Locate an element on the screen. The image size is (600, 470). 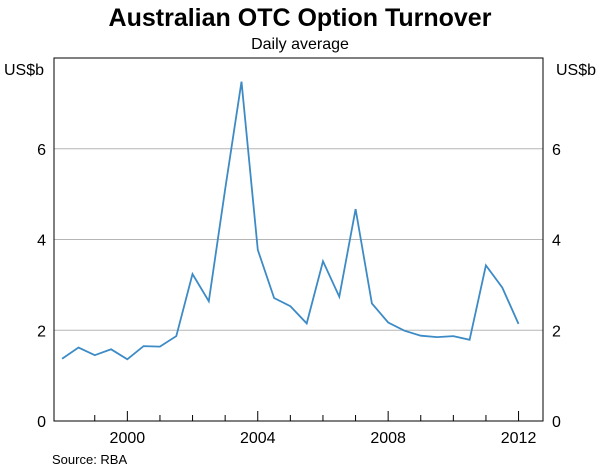
axis-ticks is located at coordinates (307, 416).